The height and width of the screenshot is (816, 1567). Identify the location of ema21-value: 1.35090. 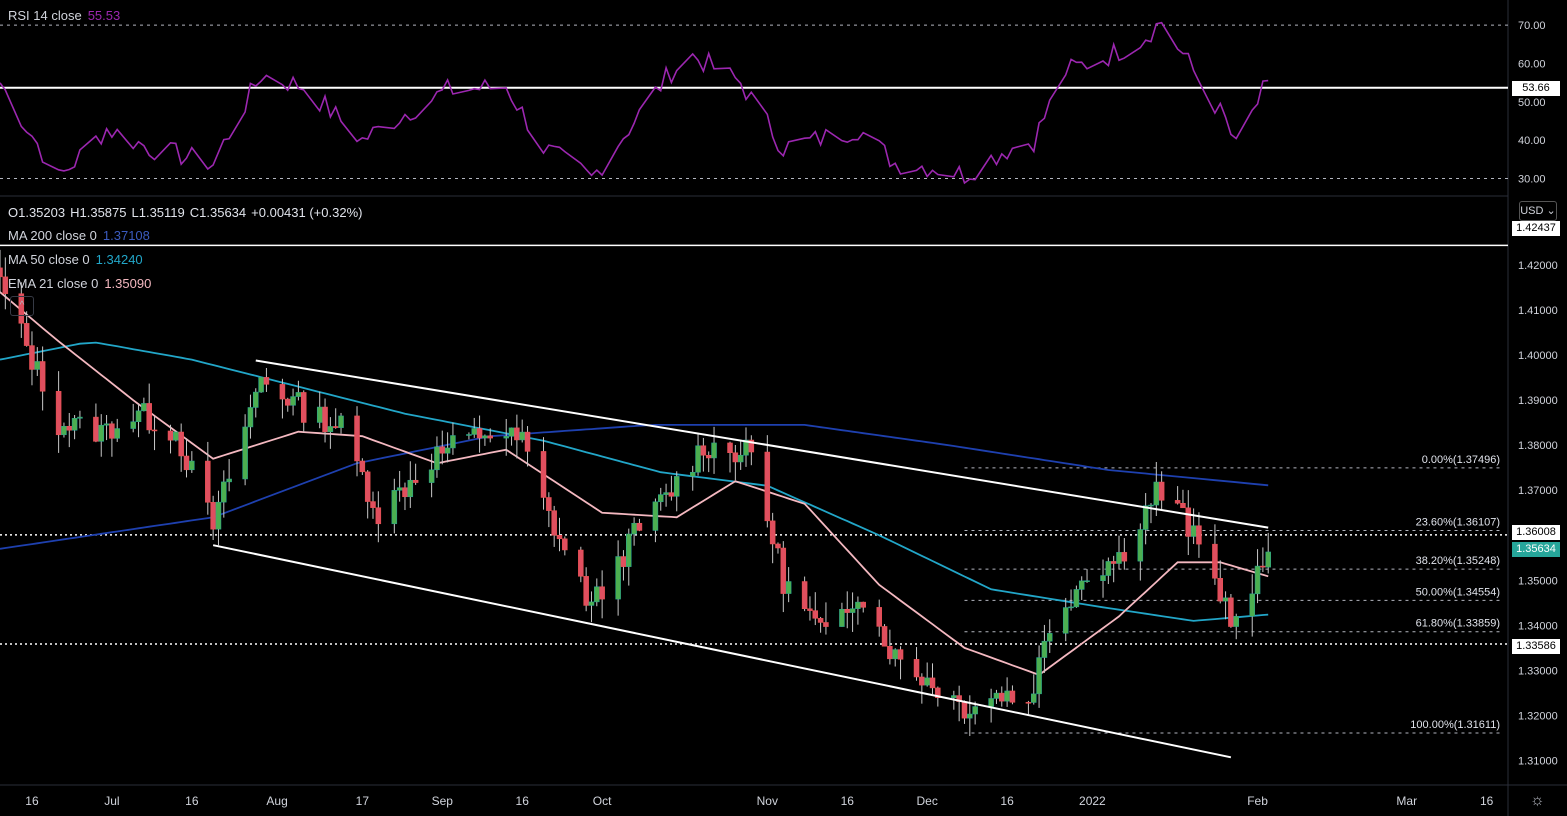
(128, 283).